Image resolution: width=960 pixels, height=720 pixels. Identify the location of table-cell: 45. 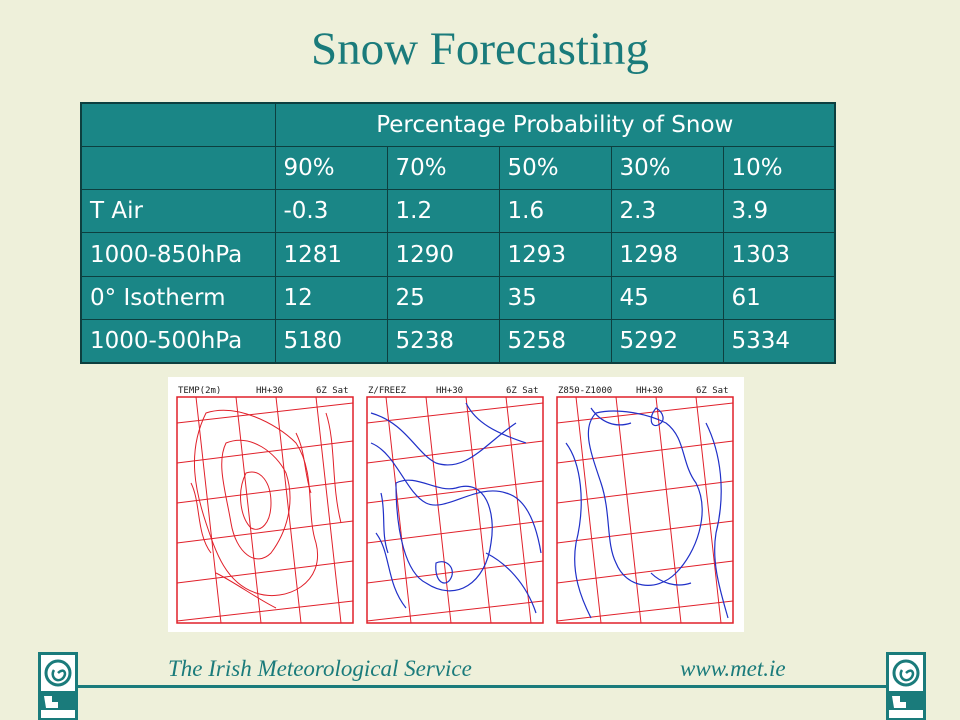
(667, 297).